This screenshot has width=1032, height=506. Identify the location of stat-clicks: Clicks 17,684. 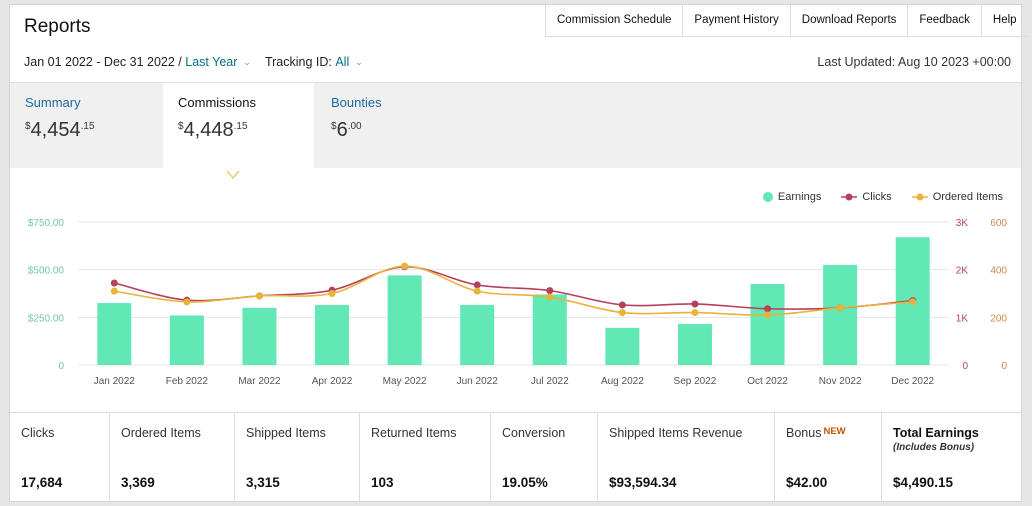
(60, 457).